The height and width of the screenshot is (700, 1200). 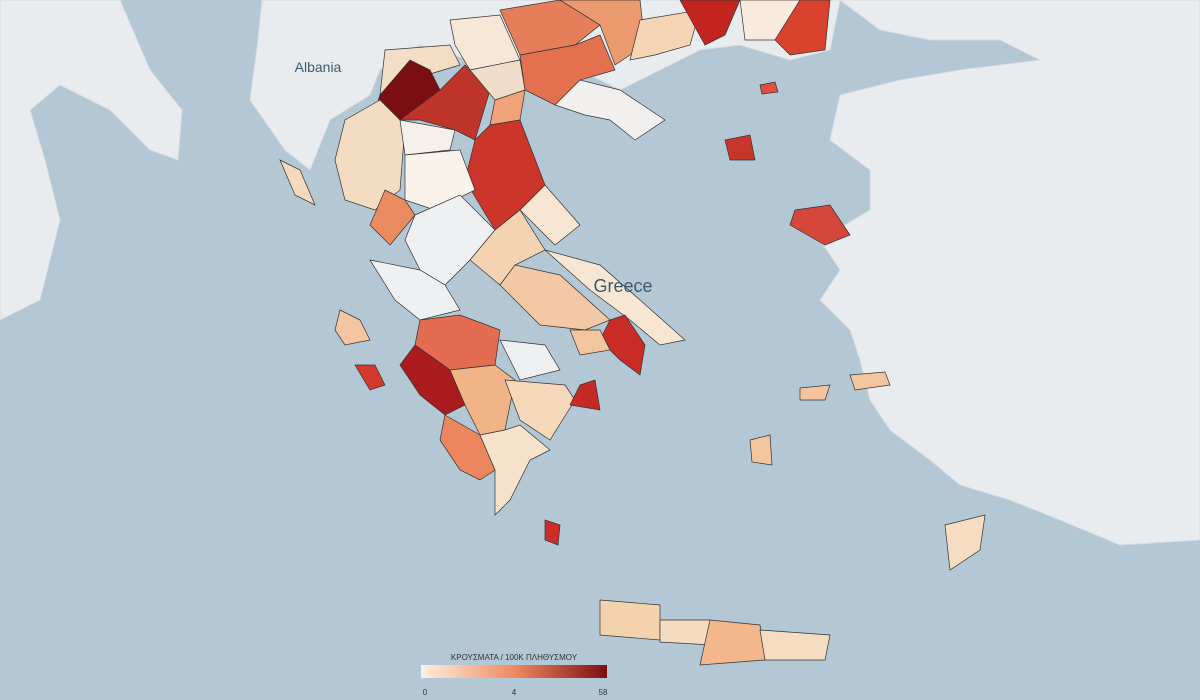 What do you see at coordinates (425, 692) in the screenshot?
I see `legend-tick-label: 0` at bounding box center [425, 692].